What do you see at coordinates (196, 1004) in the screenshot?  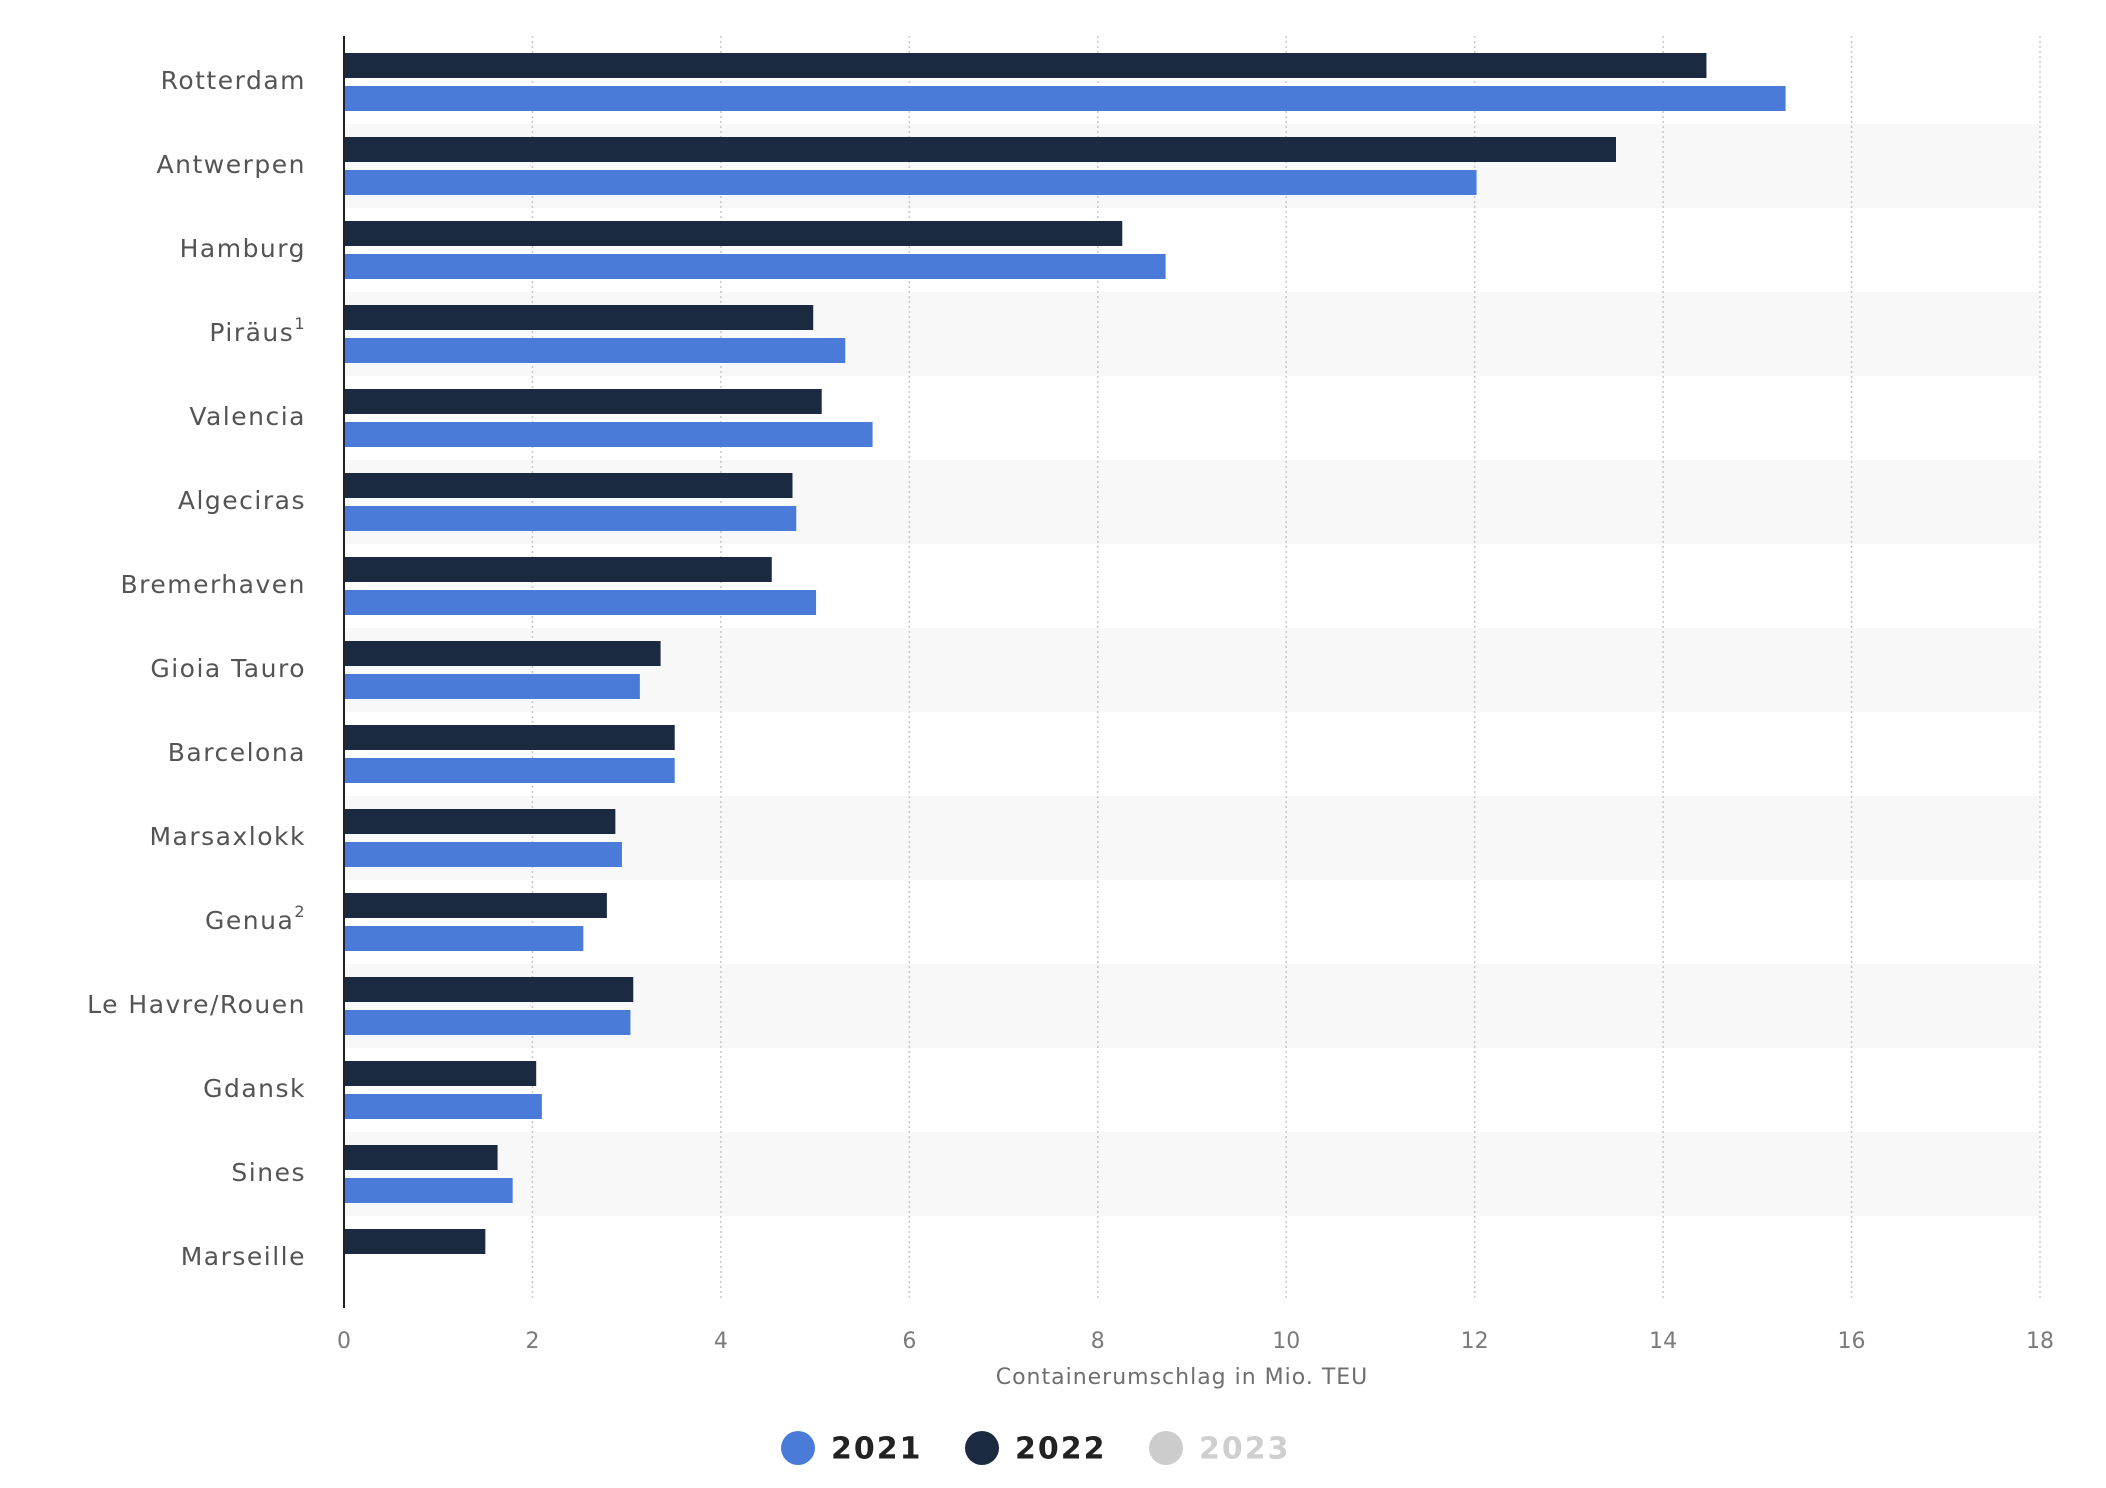 I see `category-label: Le Havre/Rouen` at bounding box center [196, 1004].